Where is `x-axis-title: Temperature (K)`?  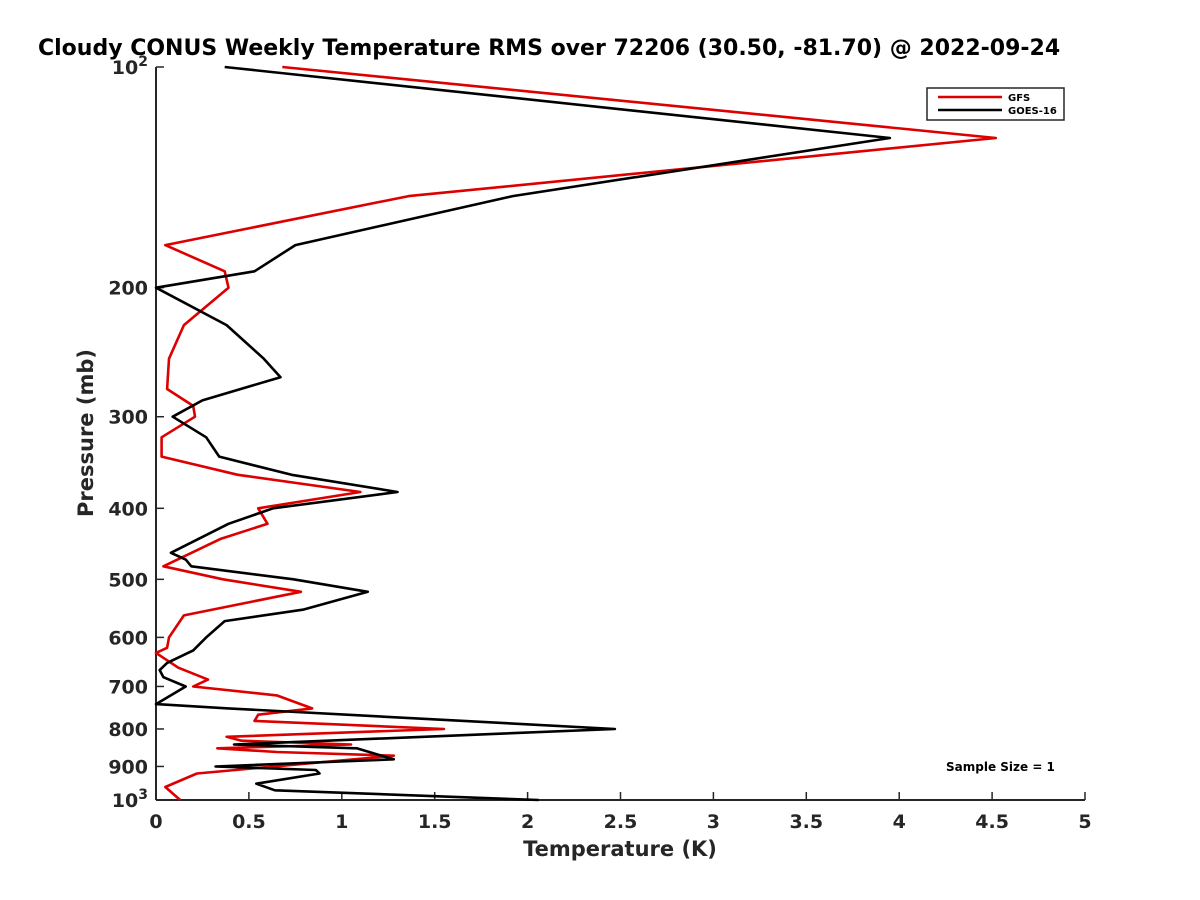
x-axis-title: Temperature (K) is located at coordinates (620, 849).